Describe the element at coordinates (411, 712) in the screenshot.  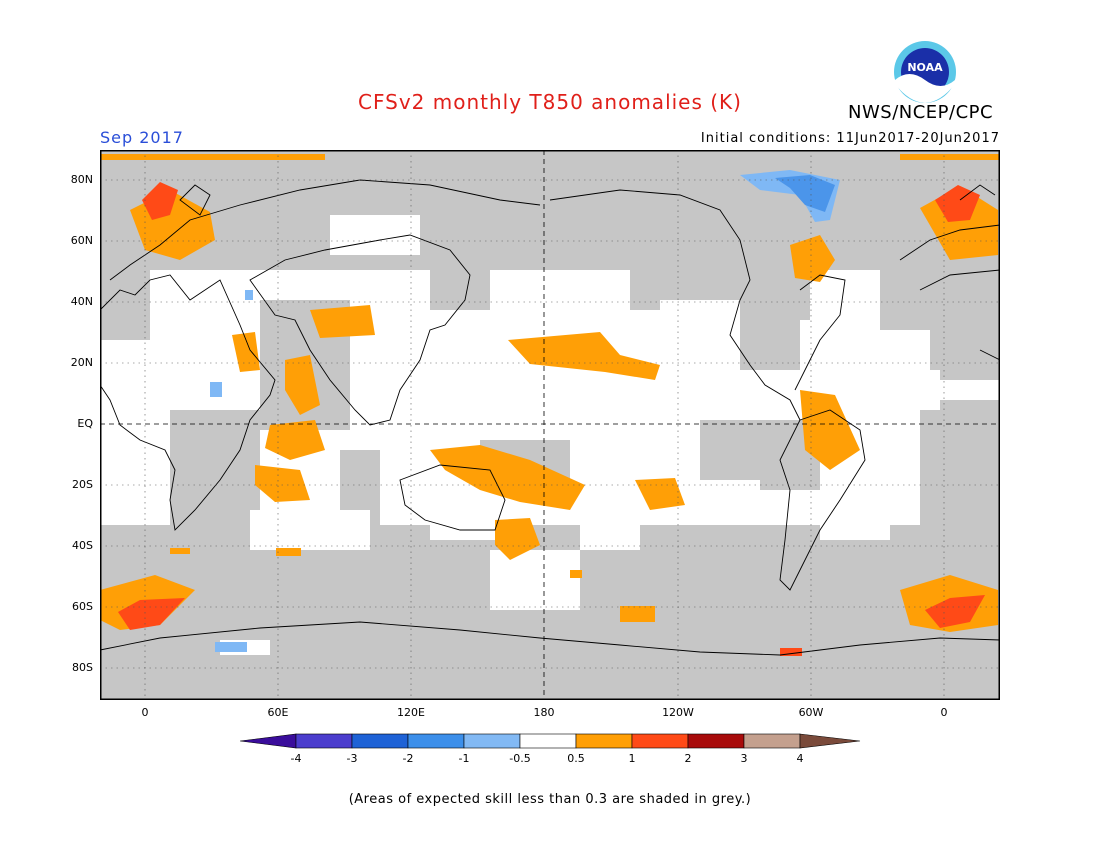
I see `lon-label-120e: 120E` at that location.